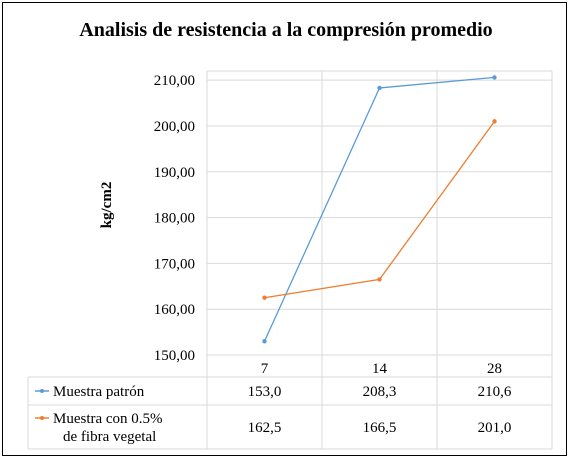  Describe the element at coordinates (495, 392) in the screenshot. I see `table-cell-value: 210,6` at that location.